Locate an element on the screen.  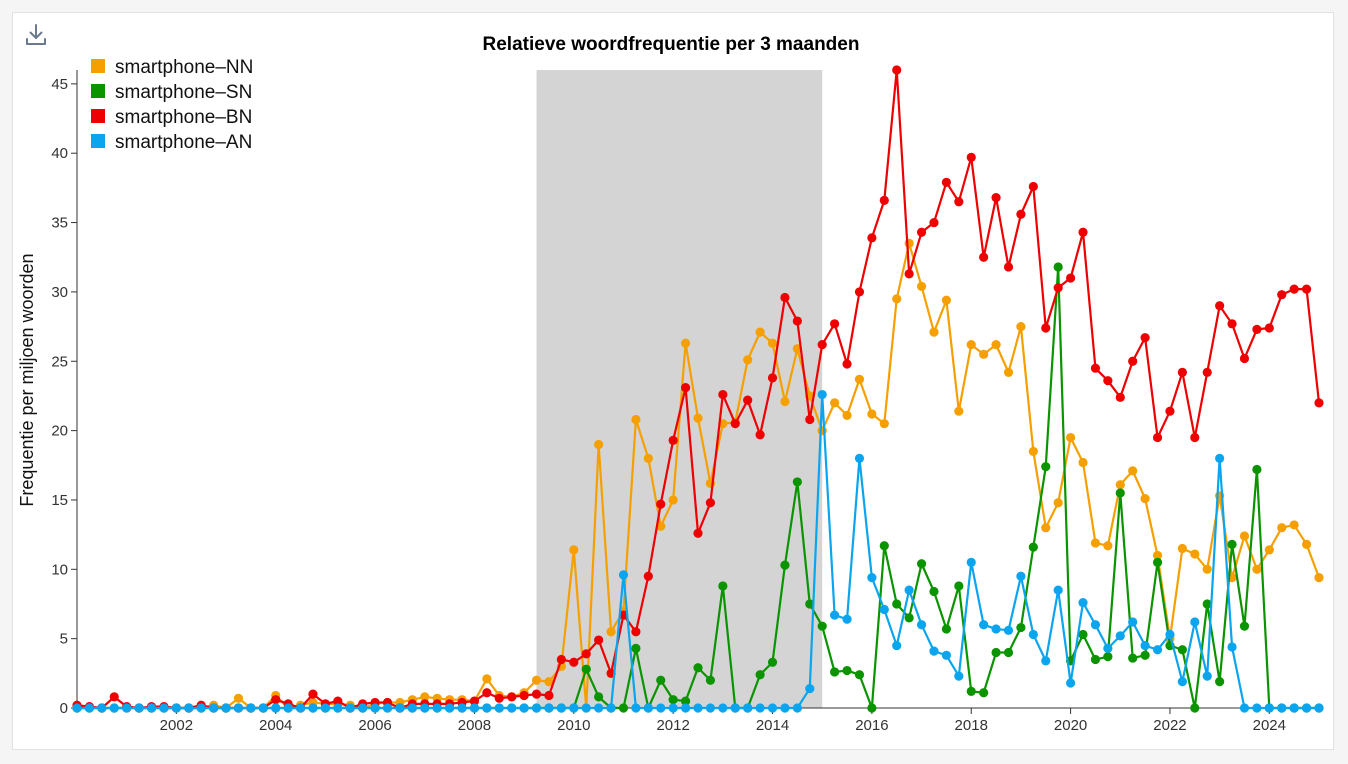
x-tick-label: 2002 is located at coordinates (176, 725).